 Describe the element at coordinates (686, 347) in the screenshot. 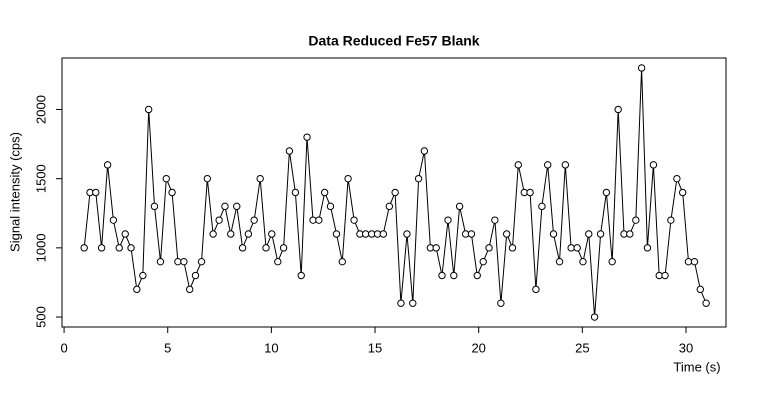

I see `x-tick-label: 30` at that location.